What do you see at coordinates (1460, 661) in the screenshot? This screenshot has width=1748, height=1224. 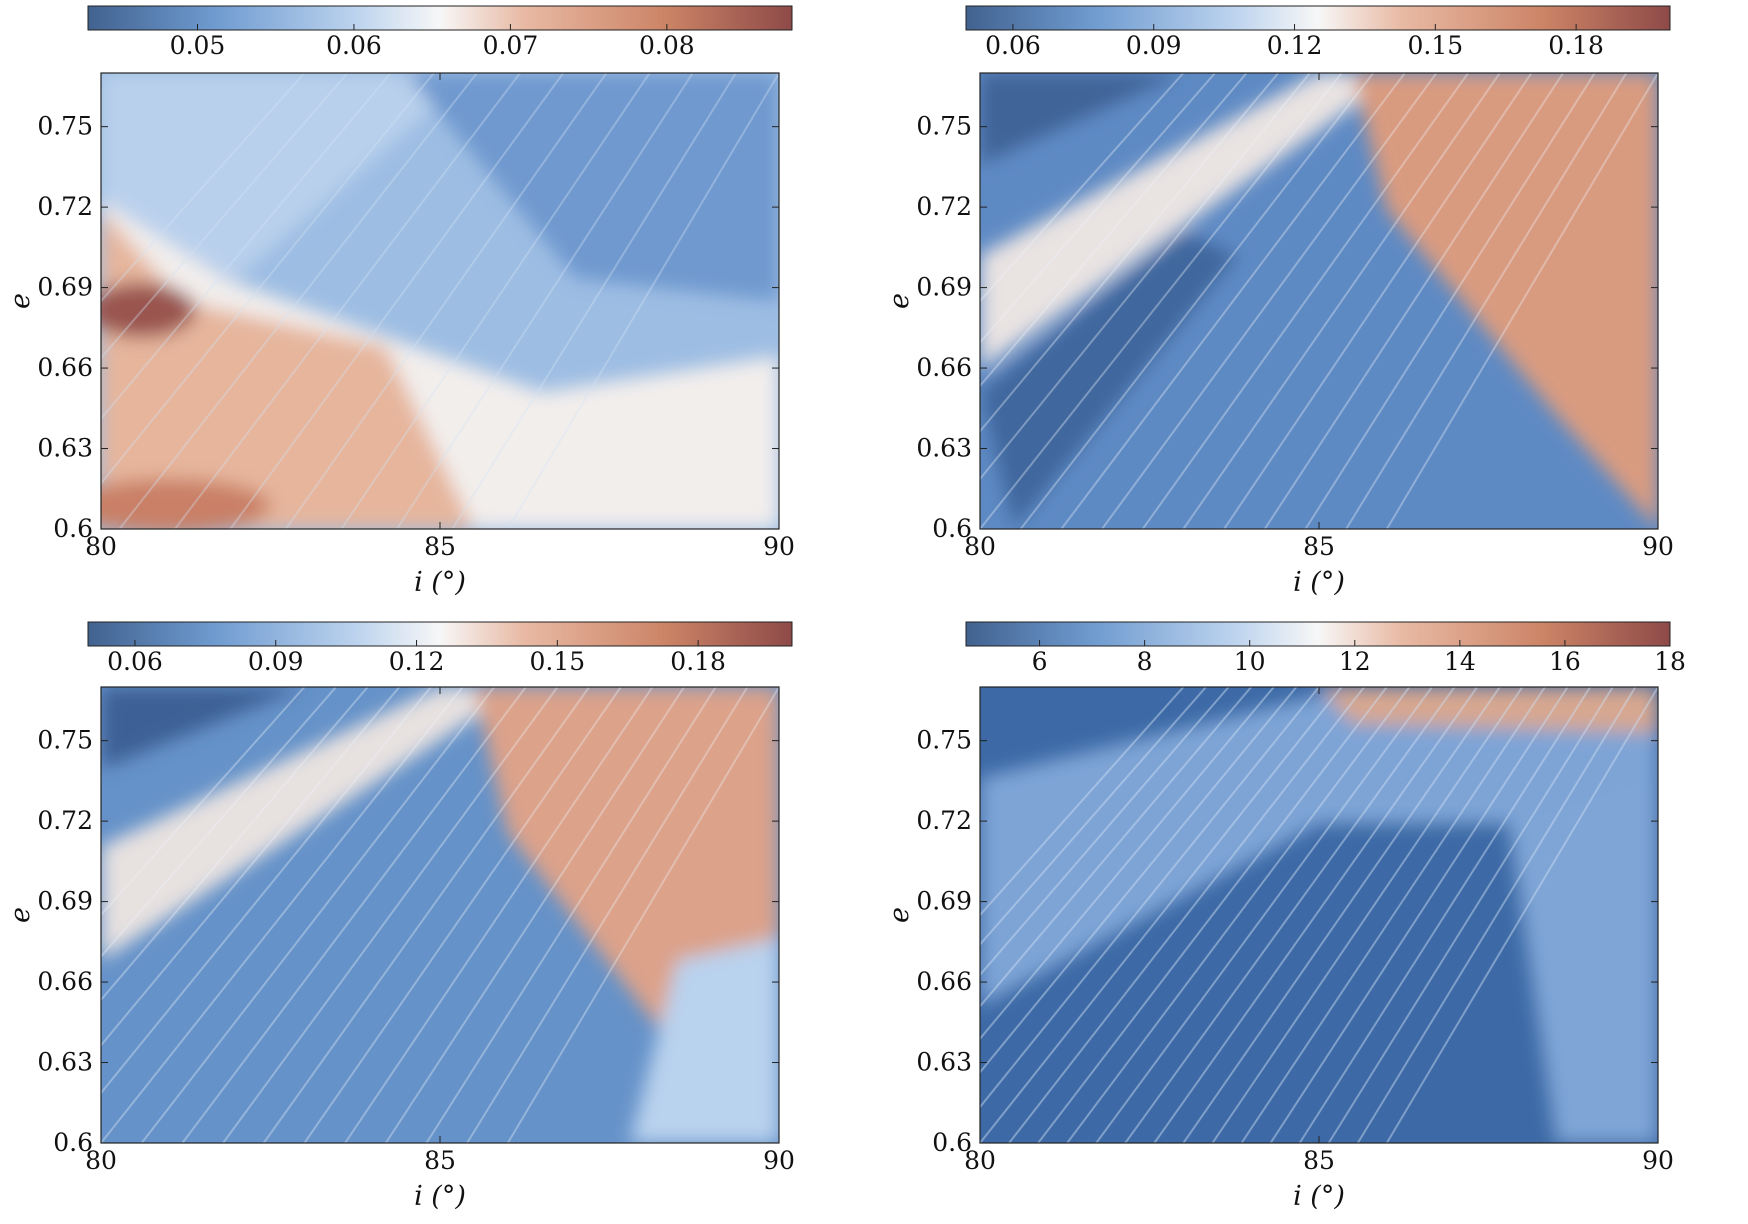 I see `colorbar-tick-label: 14` at bounding box center [1460, 661].